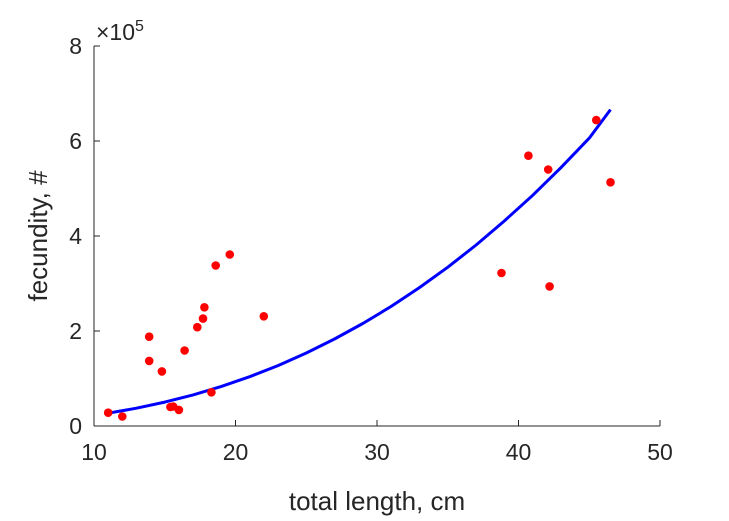 The width and height of the screenshot is (729, 521). What do you see at coordinates (75, 426) in the screenshot?
I see `y-tick-label: 0` at bounding box center [75, 426].